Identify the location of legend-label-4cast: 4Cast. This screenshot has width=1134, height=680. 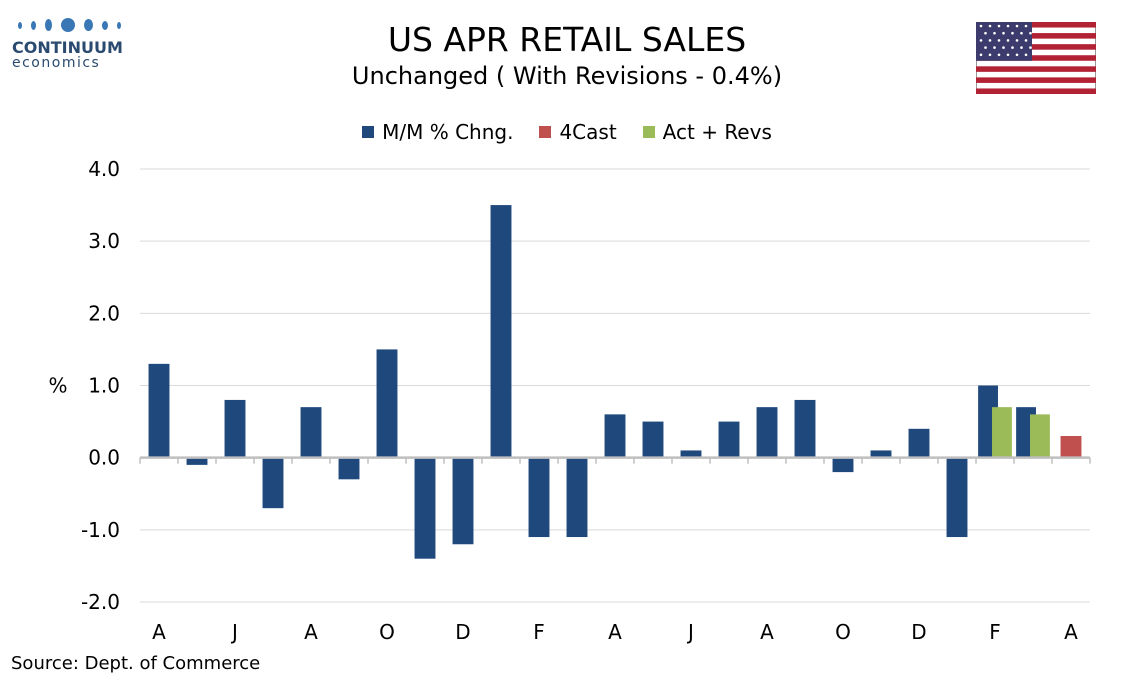
(588, 132).